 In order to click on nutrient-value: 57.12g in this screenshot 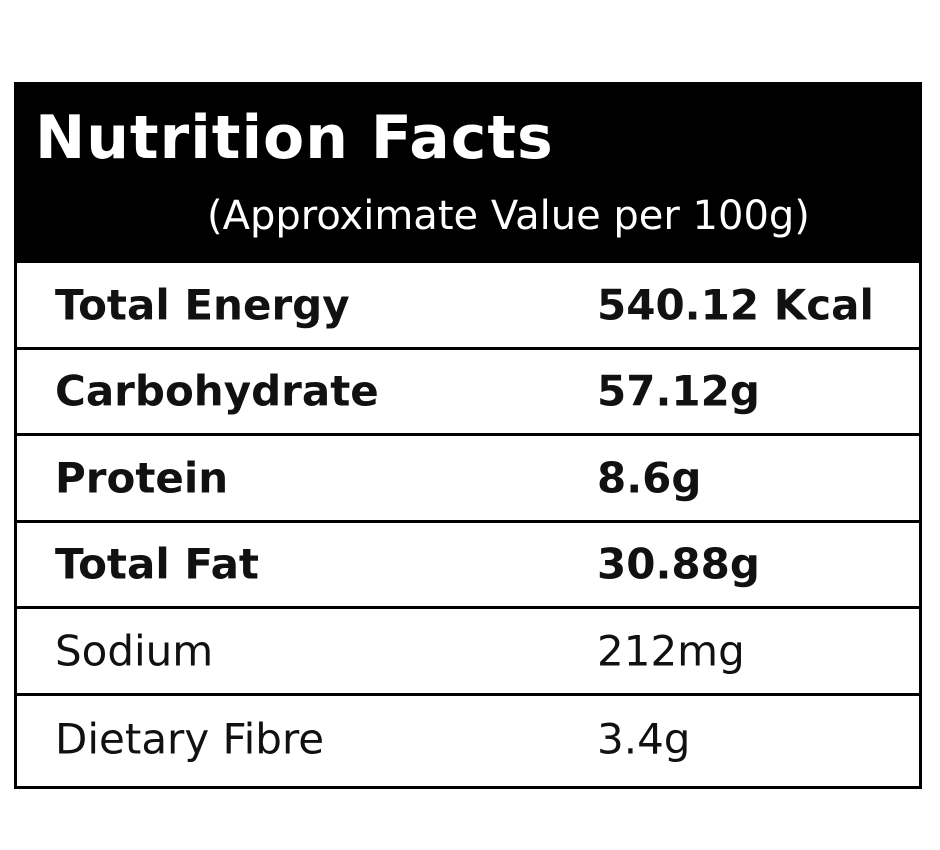, I will do `click(678, 391)`.